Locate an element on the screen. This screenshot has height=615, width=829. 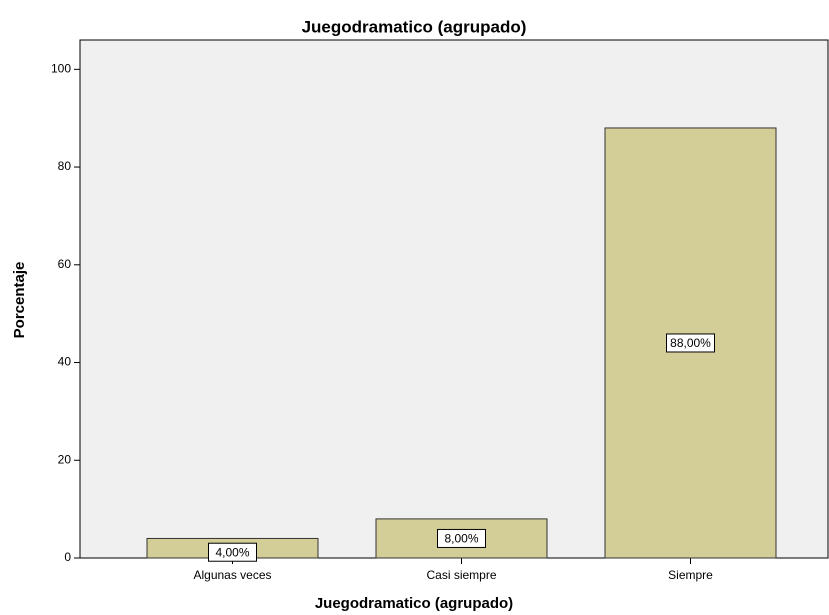
chart-title: Juegodramatico (agrupado) is located at coordinates (414, 26).